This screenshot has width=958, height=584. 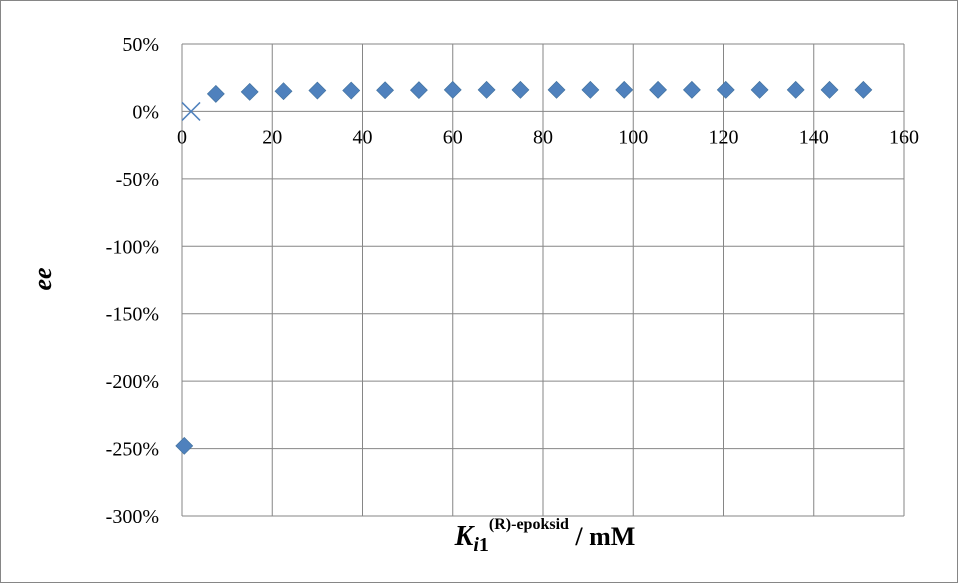 What do you see at coordinates (182, 137) in the screenshot?
I see `x-tick-label: 0` at bounding box center [182, 137].